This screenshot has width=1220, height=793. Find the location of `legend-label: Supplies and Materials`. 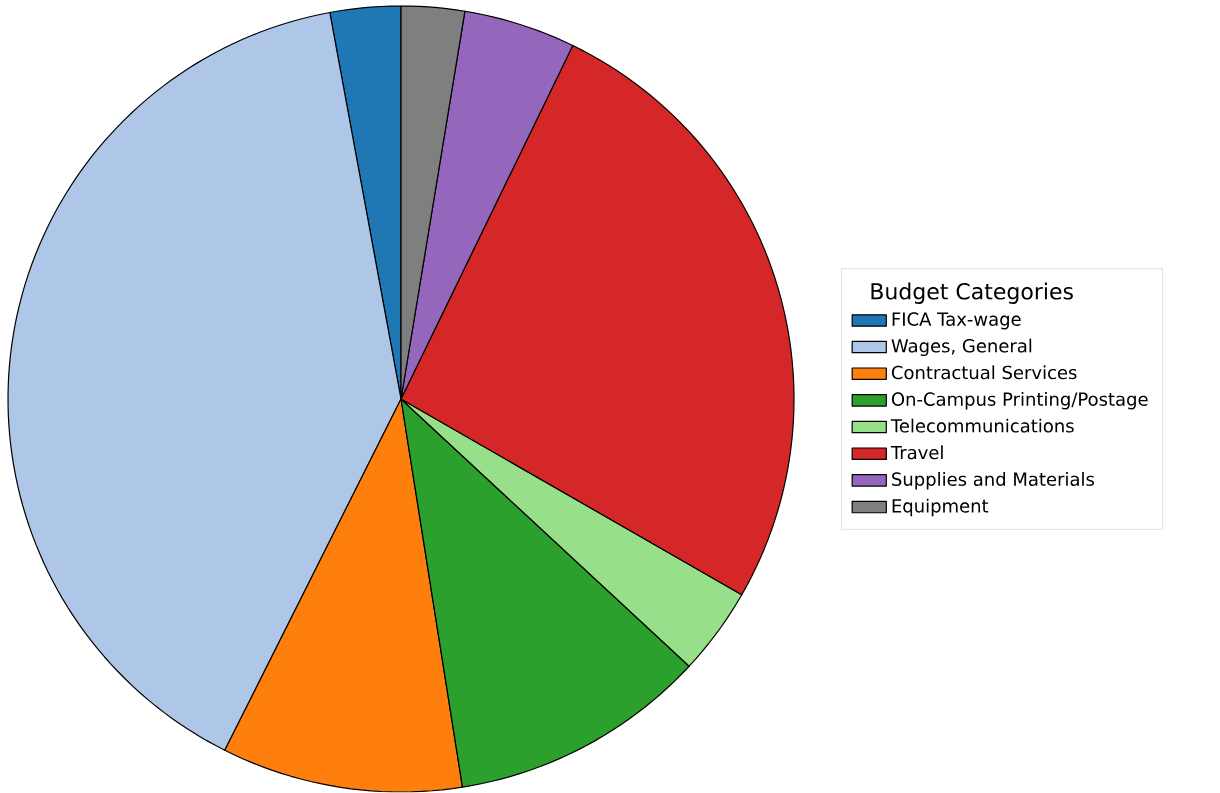

legend-label: Supplies and Materials is located at coordinates (993, 481).